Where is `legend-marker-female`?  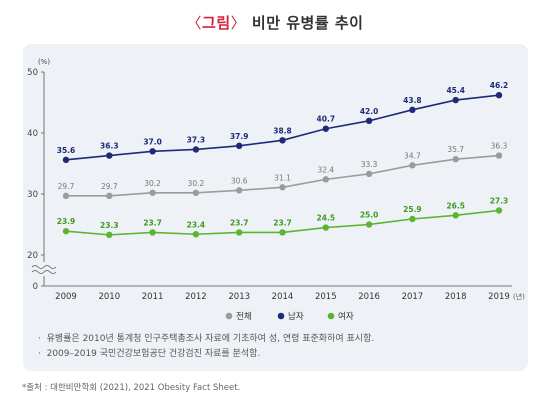 legend-marker-female is located at coordinates (331, 316).